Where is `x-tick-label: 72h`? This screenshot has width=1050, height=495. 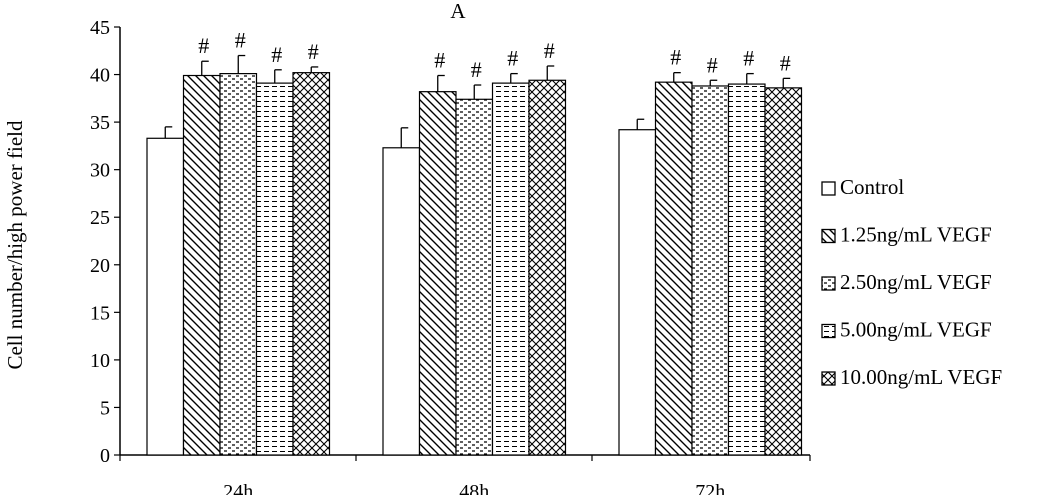
x-tick-label: 72h is located at coordinates (710, 488).